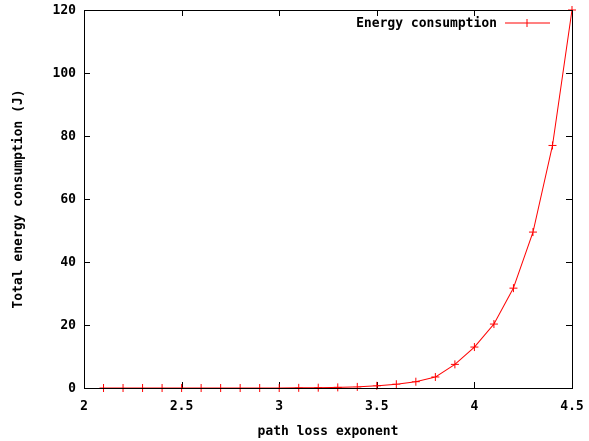  I want to click on y-tick-label: 40, so click(68, 262).